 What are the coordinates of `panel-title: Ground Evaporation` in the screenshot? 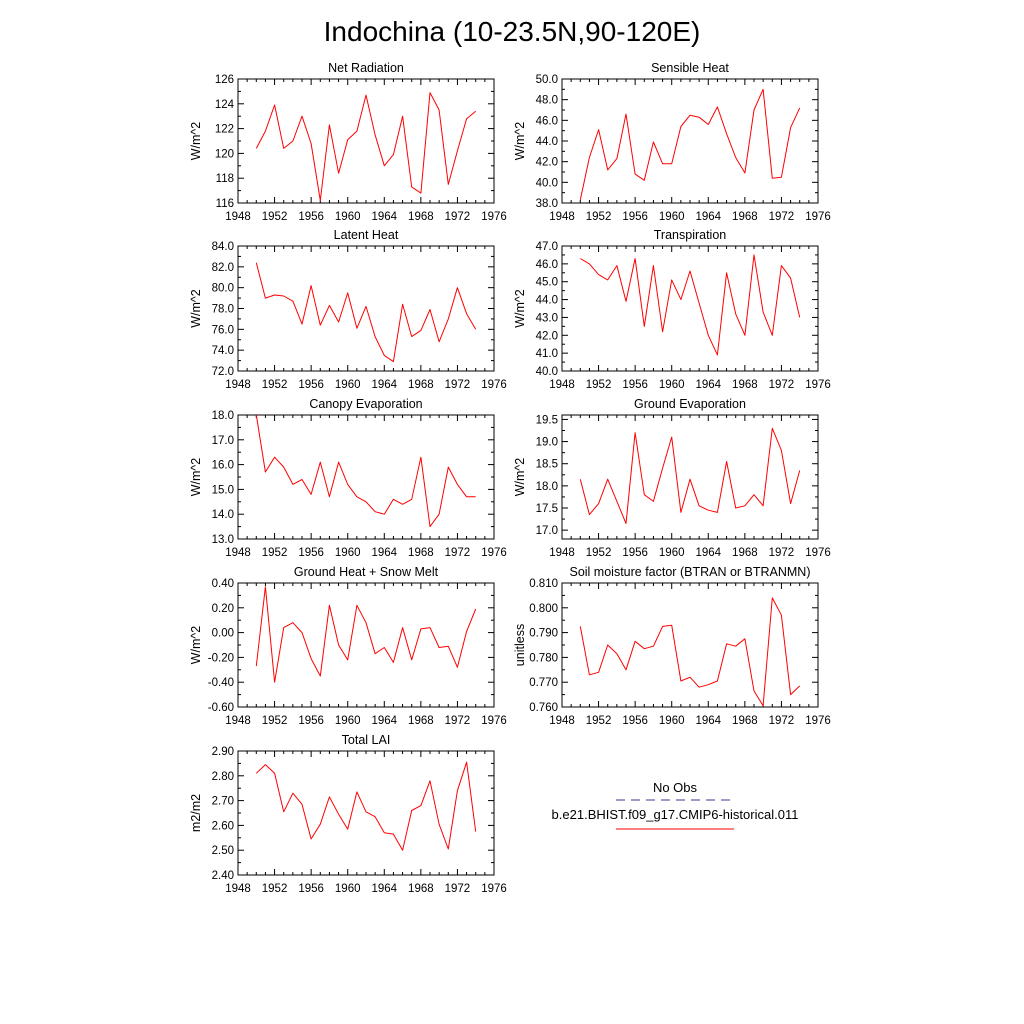 It's located at (690, 404).